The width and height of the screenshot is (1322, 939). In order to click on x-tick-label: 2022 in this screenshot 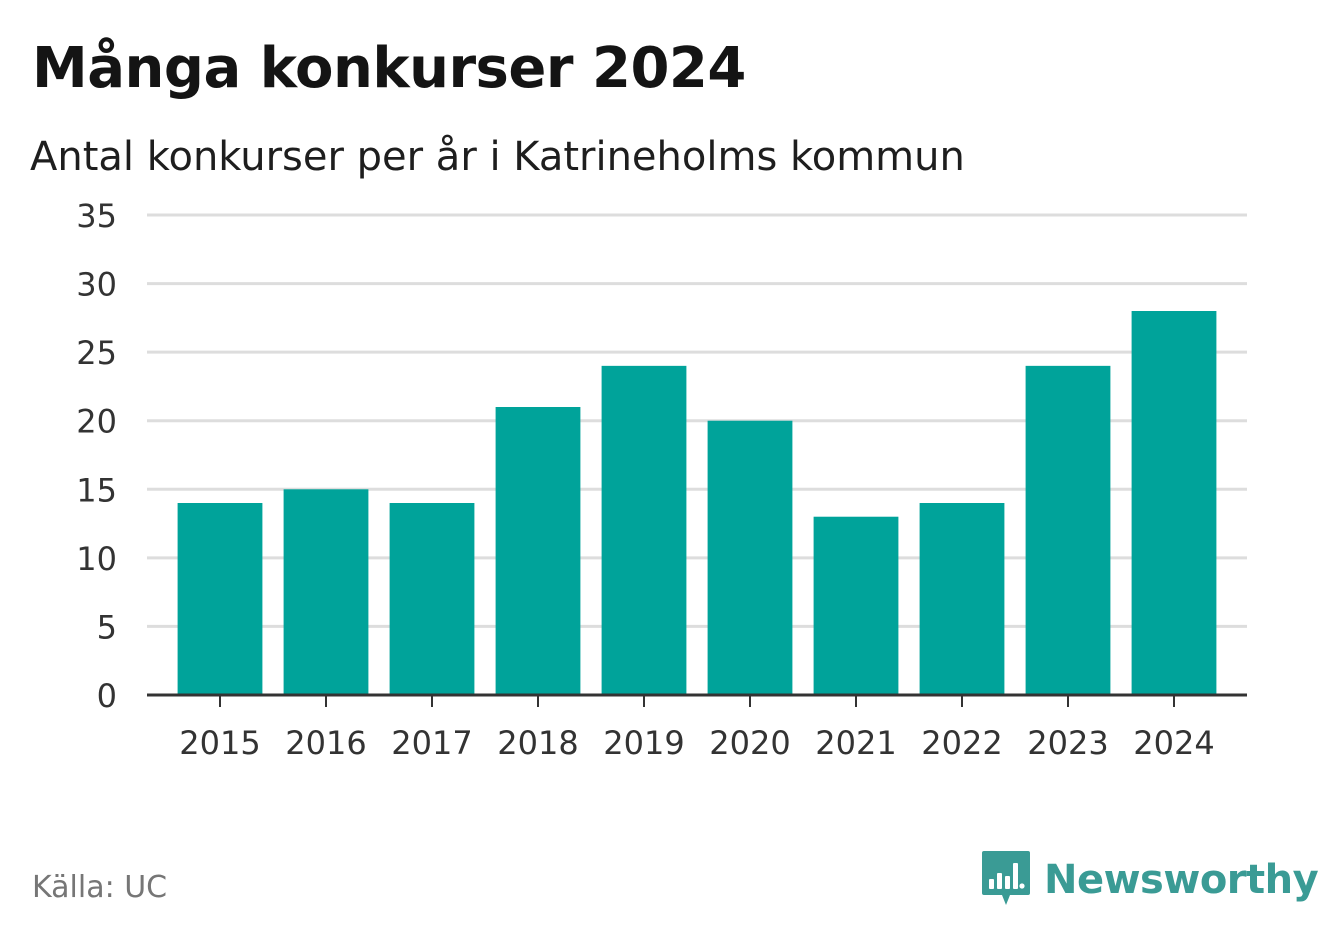, I will do `click(961, 743)`.